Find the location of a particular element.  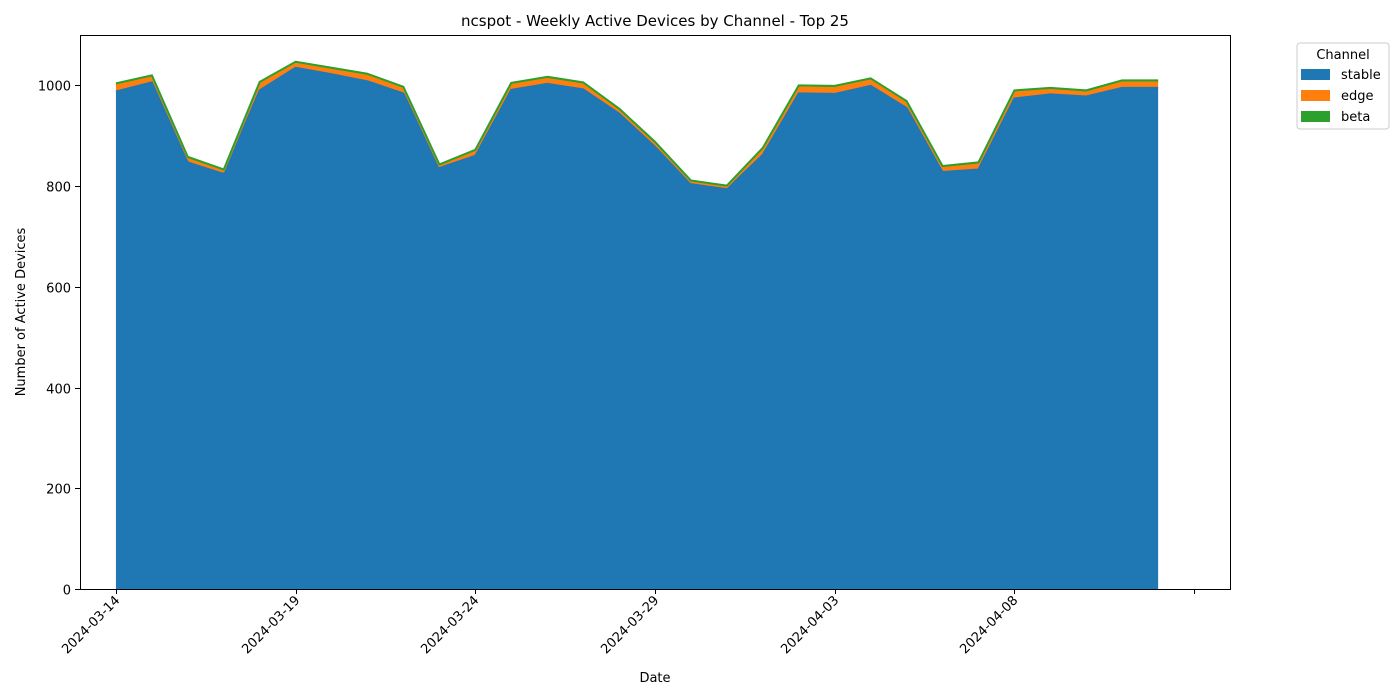

legend-swatch-beta is located at coordinates (1315, 116).